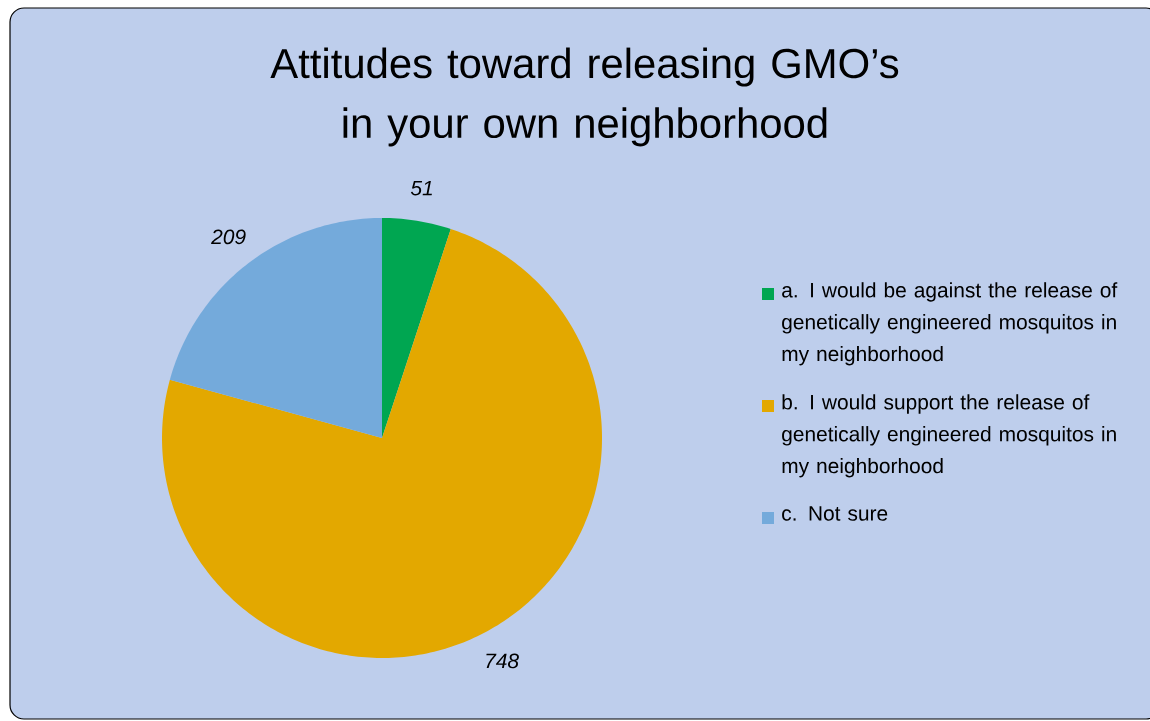 Image resolution: width=1150 pixels, height=721 pixels. I want to click on data-label: 748, so click(502, 661).